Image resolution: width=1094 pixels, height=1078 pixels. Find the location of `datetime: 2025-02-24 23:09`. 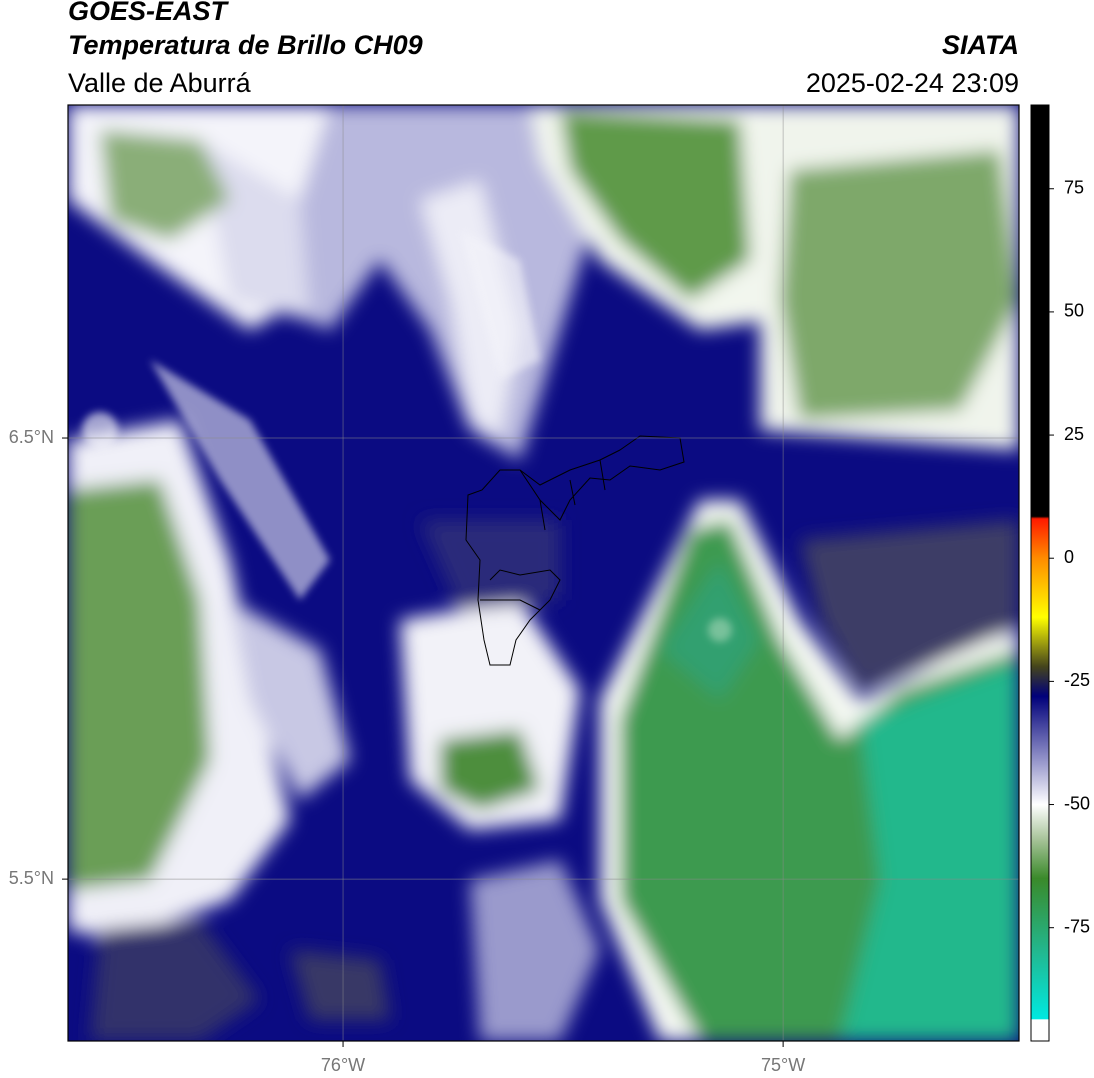

datetime: 2025-02-24 23:09 is located at coordinates (912, 83).